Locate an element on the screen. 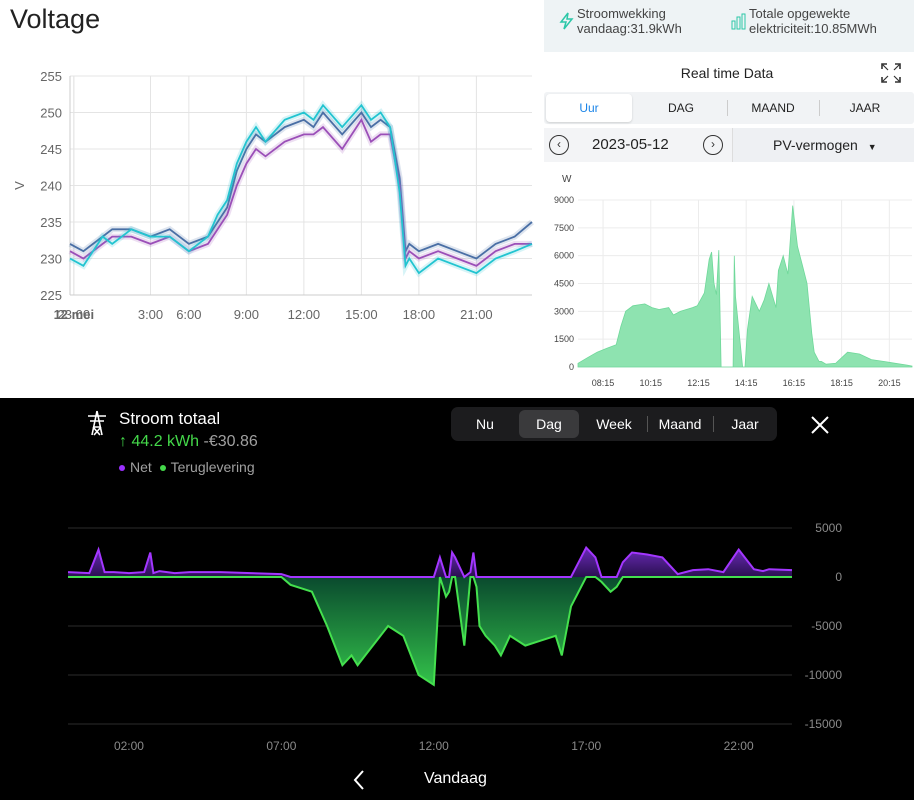  y-tick-label: 0 is located at coordinates (838, 577).